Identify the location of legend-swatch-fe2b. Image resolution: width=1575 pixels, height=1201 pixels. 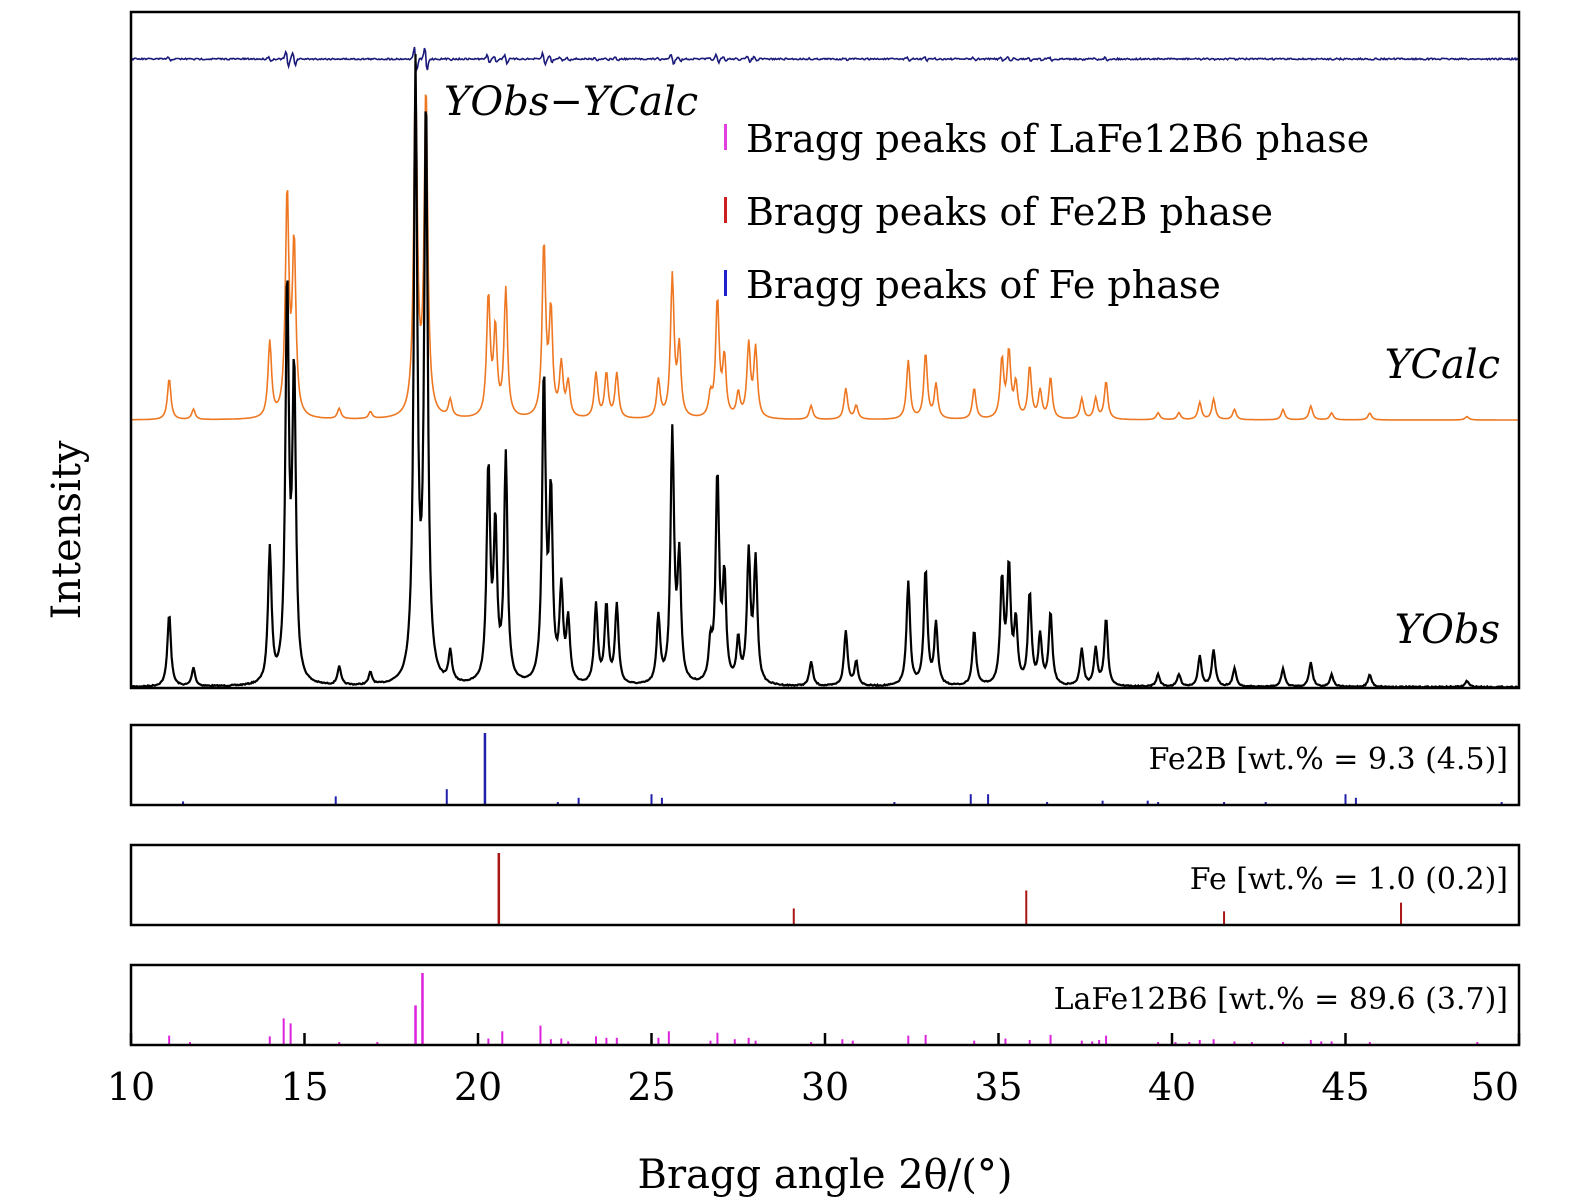
(725, 210).